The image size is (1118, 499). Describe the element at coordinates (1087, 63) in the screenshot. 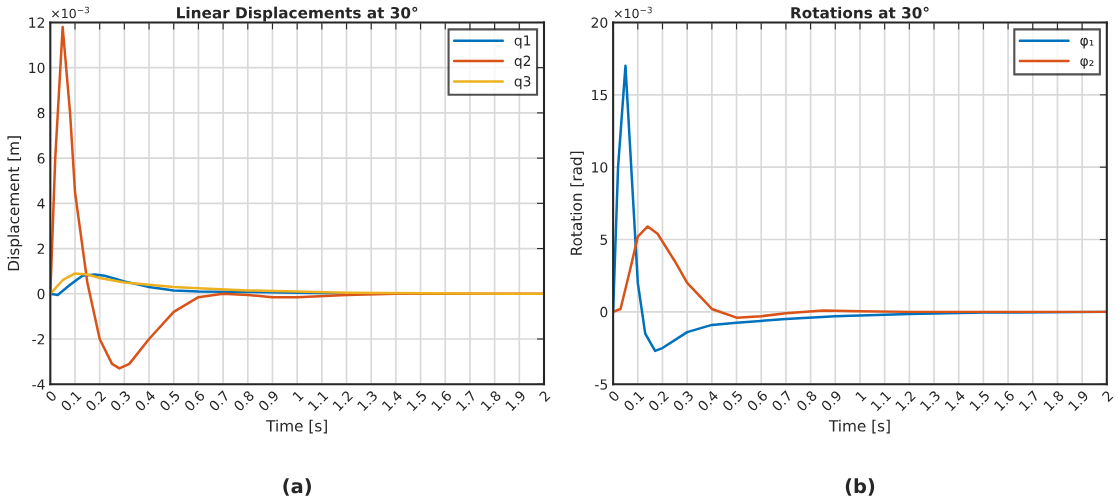

I see `legend-label: φ₂` at that location.